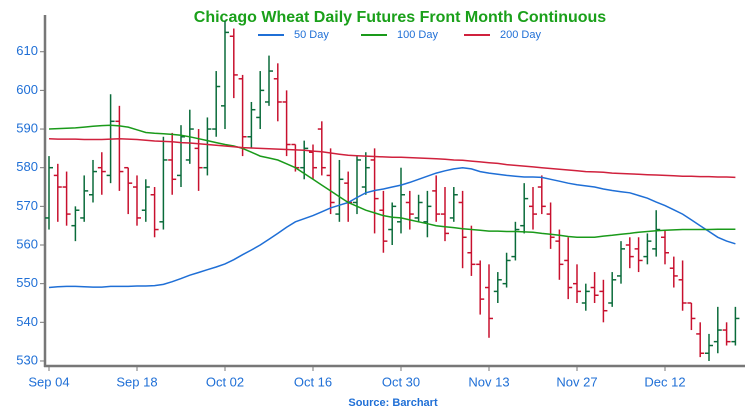 This screenshot has width=750, height=420. Describe the element at coordinates (664, 381) in the screenshot. I see `x-tick-label: Dec 12` at that location.